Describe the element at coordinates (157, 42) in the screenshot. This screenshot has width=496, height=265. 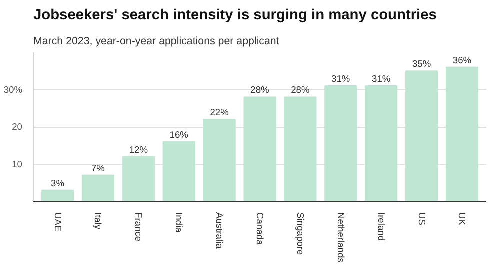
I see `chart-subtitle: March 2023, year-on-year applications per applicant` at that location.